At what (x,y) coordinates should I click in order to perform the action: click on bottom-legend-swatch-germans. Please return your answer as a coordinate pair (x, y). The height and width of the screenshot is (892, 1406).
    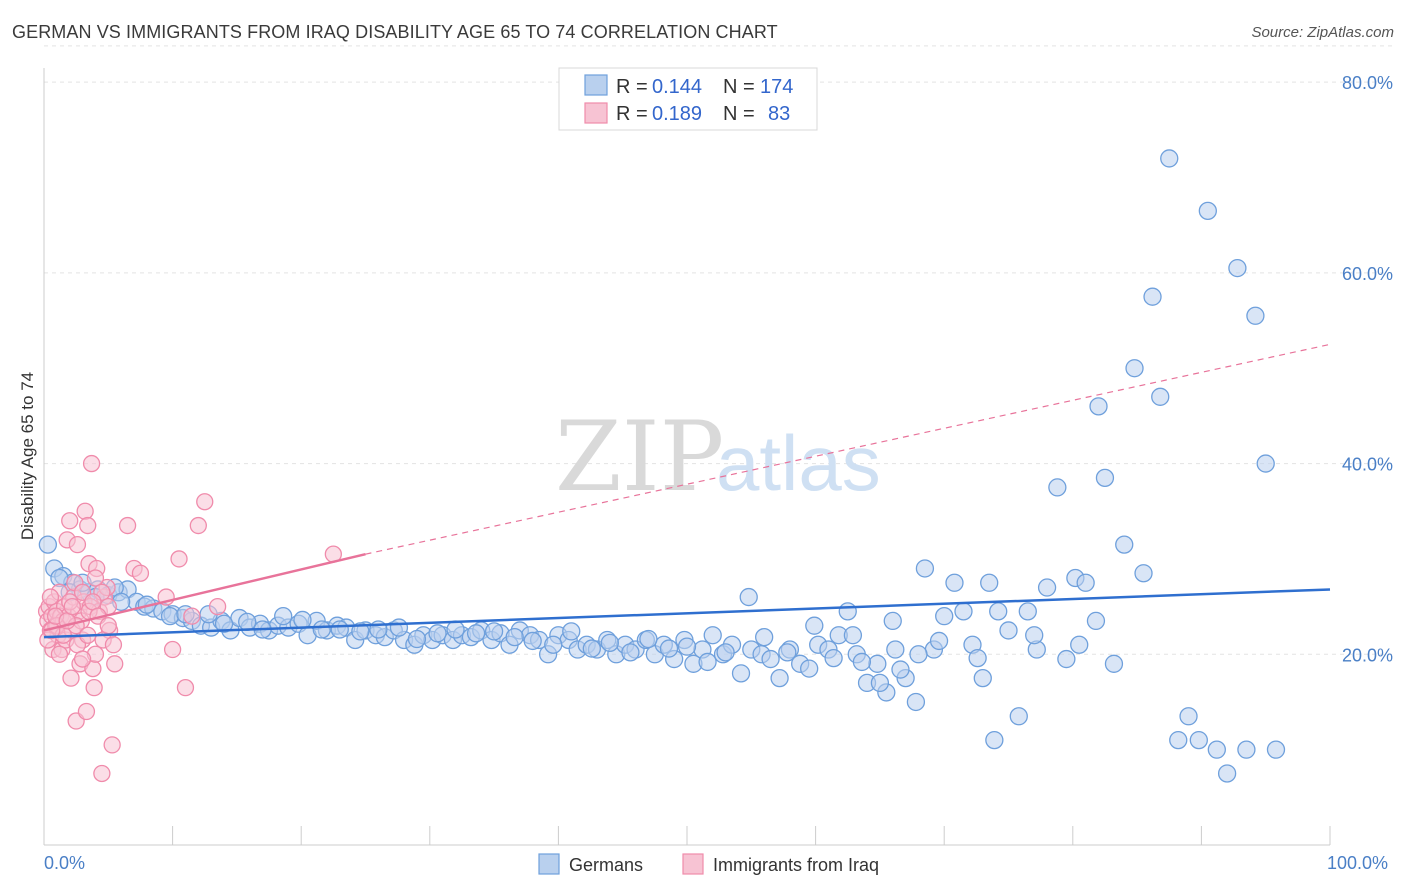
    Looking at the image, I should click on (549, 864).